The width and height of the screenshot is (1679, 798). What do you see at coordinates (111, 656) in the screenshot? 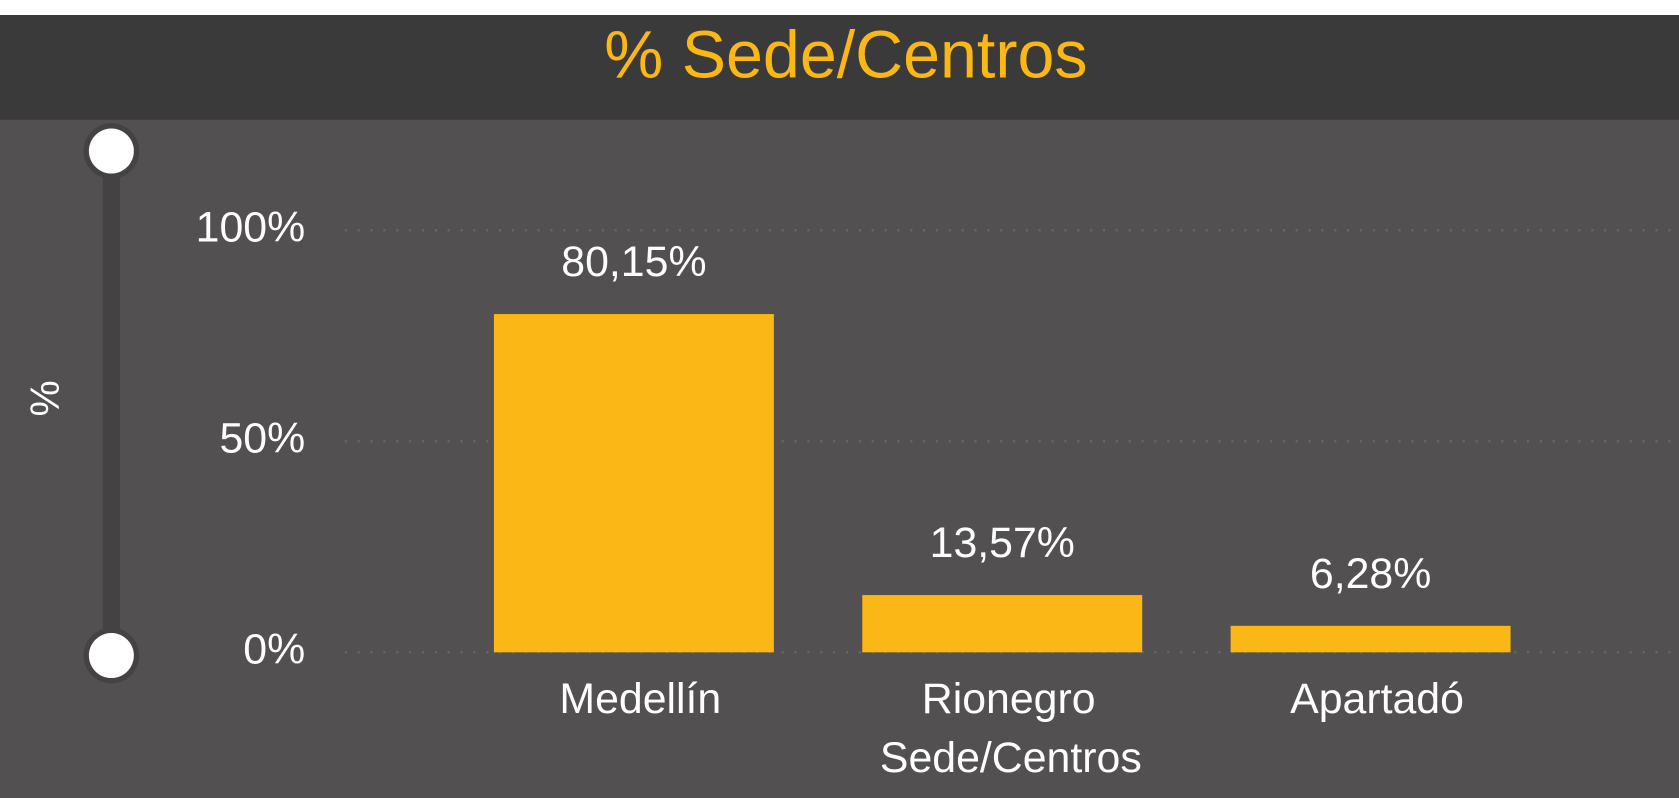
I see `slider-knob-bottom` at bounding box center [111, 656].